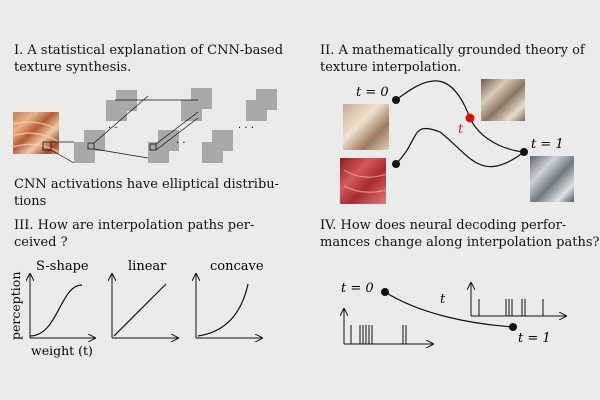  Describe the element at coordinates (181, 143) in the screenshot. I see `ellipsis-2: · ·` at that location.